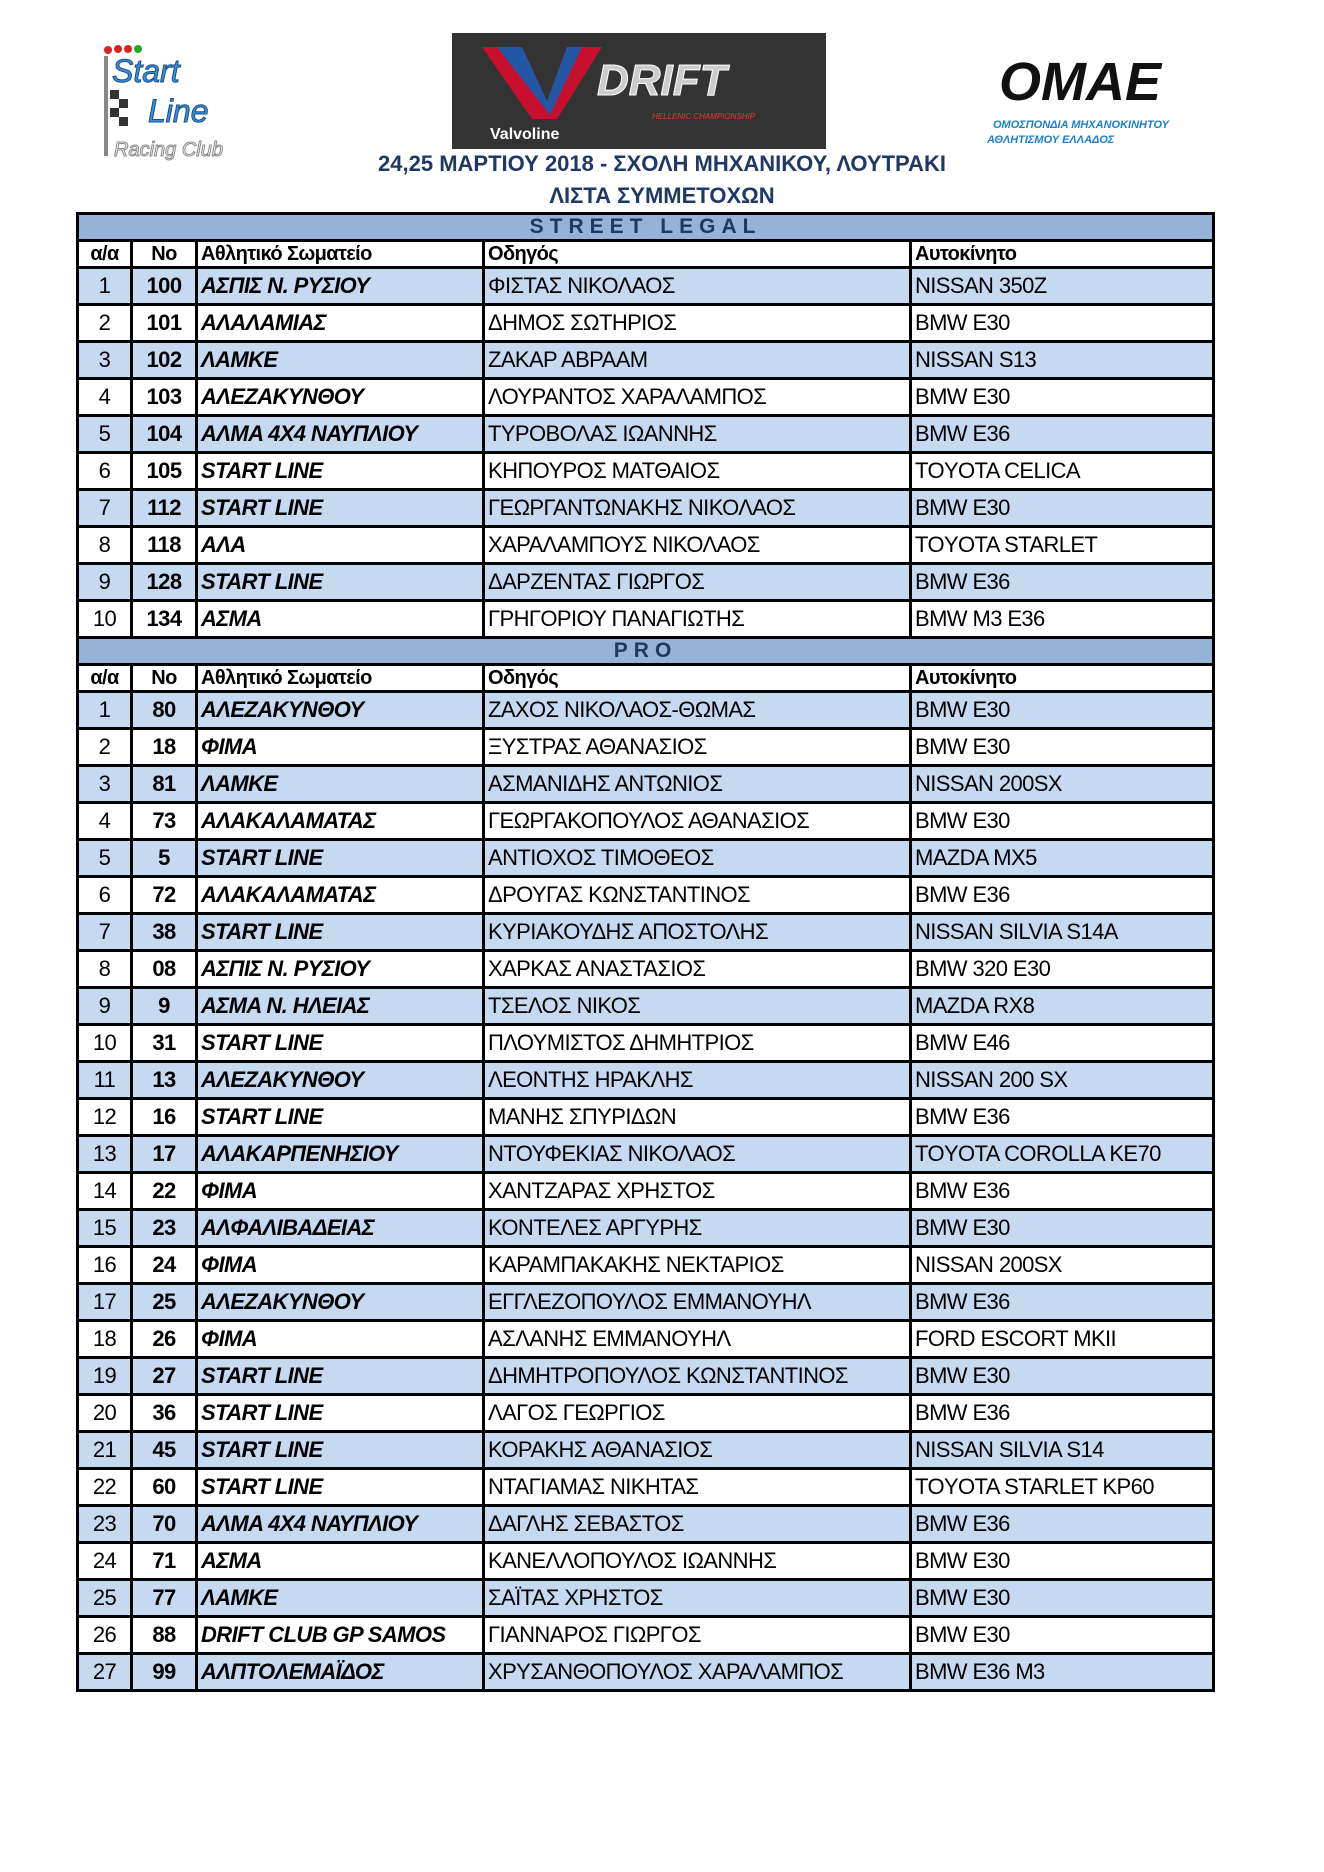 The width and height of the screenshot is (1324, 1872). Describe the element at coordinates (104, 1339) in the screenshot. I see `row-index-cell: 18` at that location.